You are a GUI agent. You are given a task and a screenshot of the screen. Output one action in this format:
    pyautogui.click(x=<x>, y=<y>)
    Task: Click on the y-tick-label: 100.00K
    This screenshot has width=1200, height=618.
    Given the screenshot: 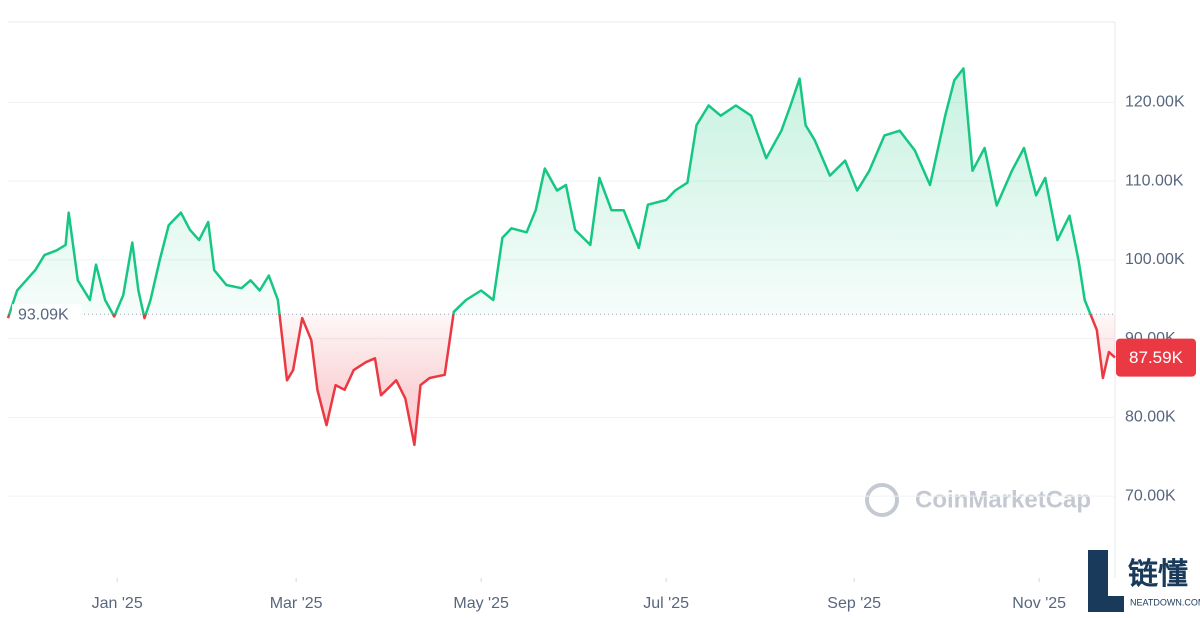 What is the action you would take?
    pyautogui.click(x=1155, y=259)
    